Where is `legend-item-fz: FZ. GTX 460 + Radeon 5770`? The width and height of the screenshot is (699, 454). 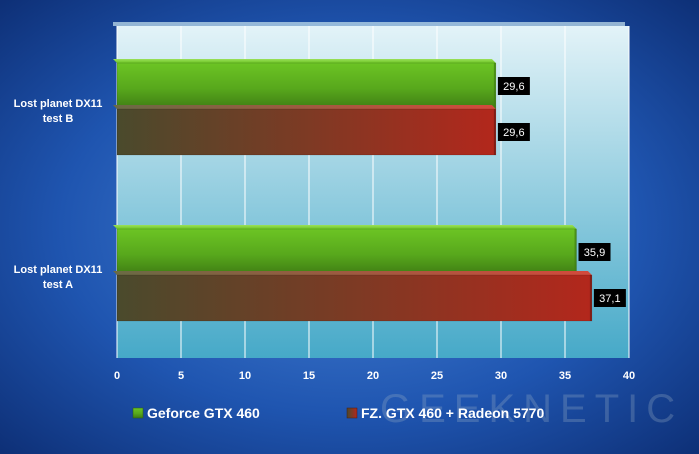 legend-item-fz: FZ. GTX 460 + Radeon 5770 is located at coordinates (445, 413).